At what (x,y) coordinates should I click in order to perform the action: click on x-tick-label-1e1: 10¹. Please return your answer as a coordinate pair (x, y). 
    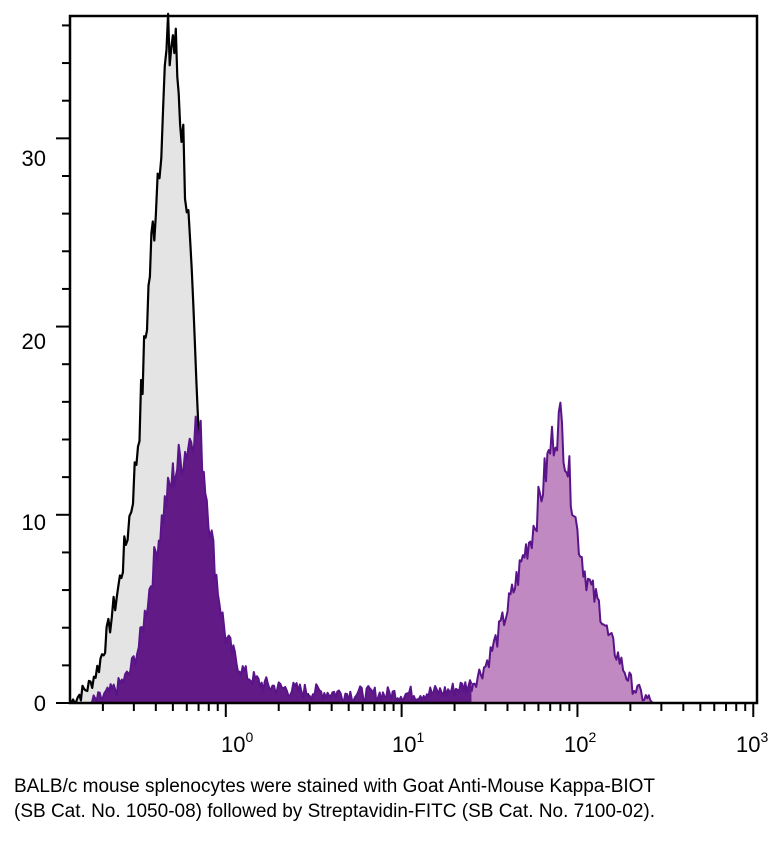
    Looking at the image, I should click on (408, 743).